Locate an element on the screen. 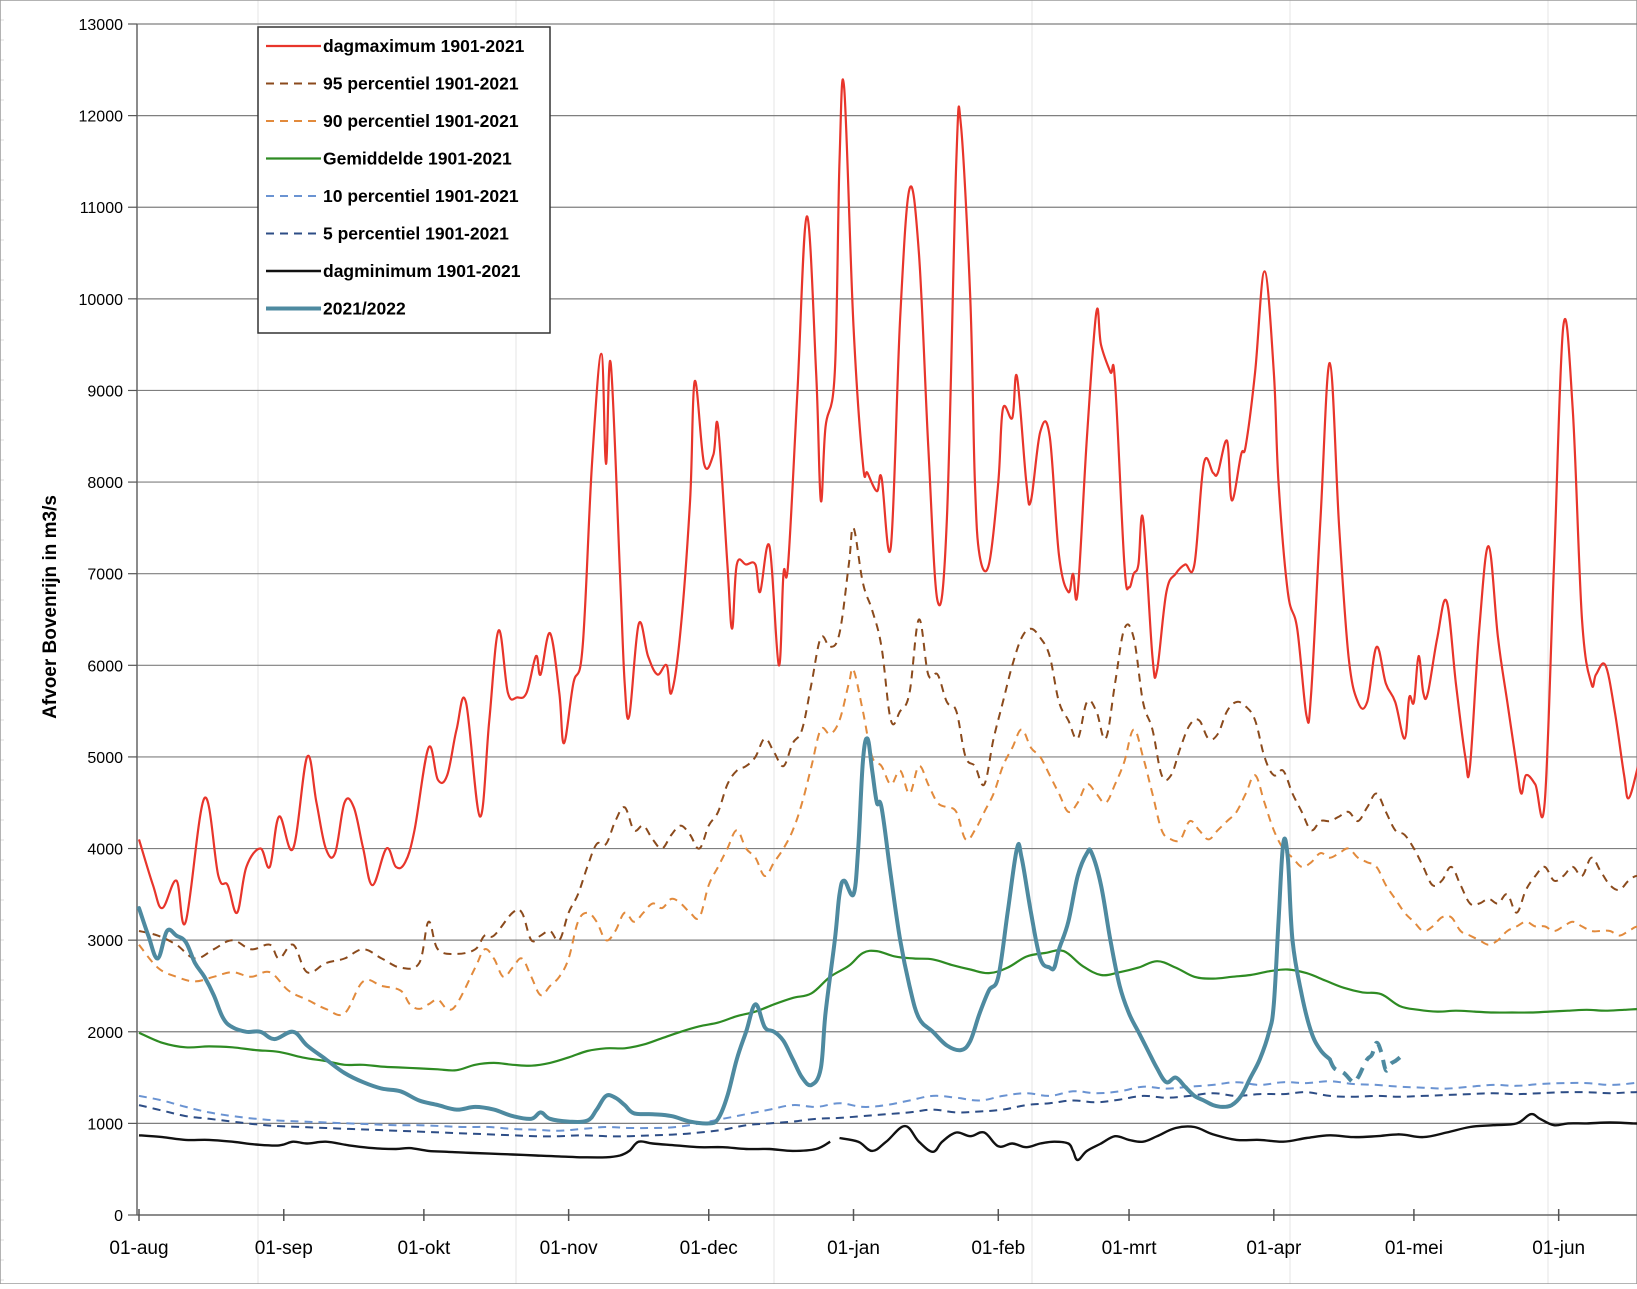 This screenshot has height=1289, width=1637. x-tick-label: 01-apr is located at coordinates (1274, 1248).